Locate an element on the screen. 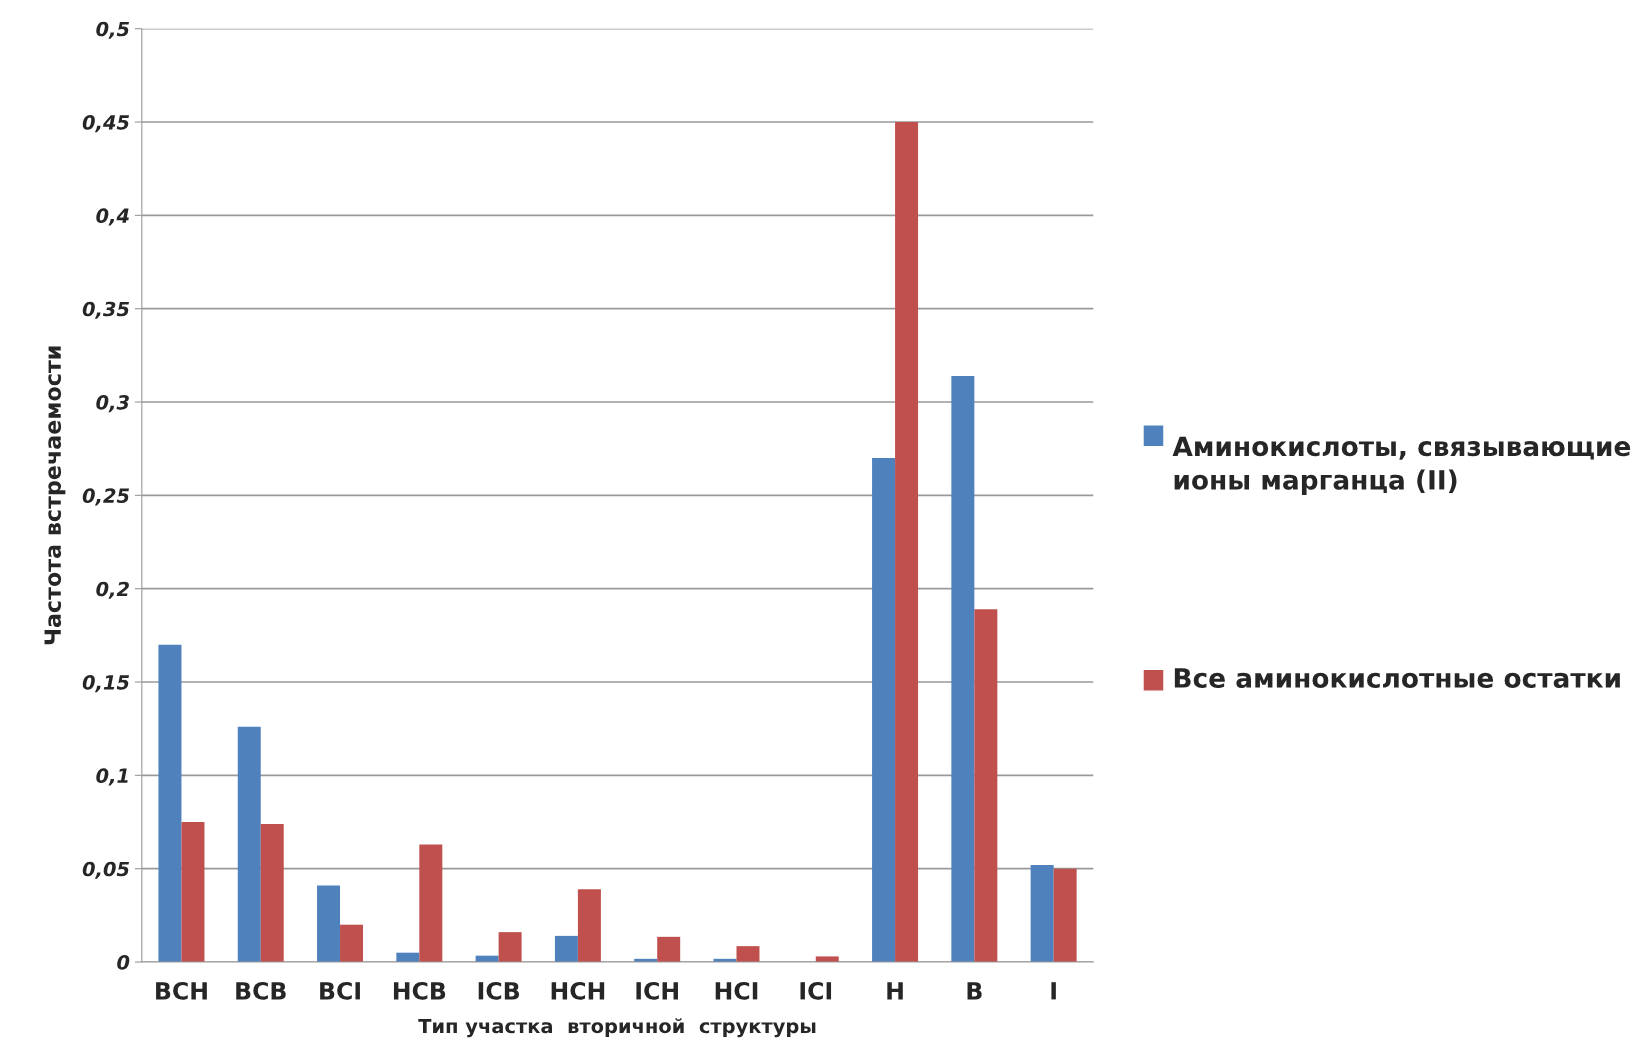  legend-label: Аминокислоты, связывающие ионы марганца (II) is located at coordinates (1401, 465).